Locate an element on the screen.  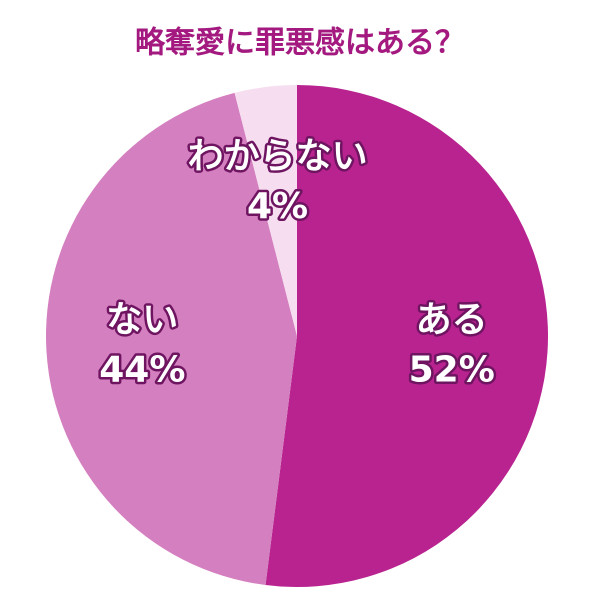
pie-slice is located at coordinates (265, 210).